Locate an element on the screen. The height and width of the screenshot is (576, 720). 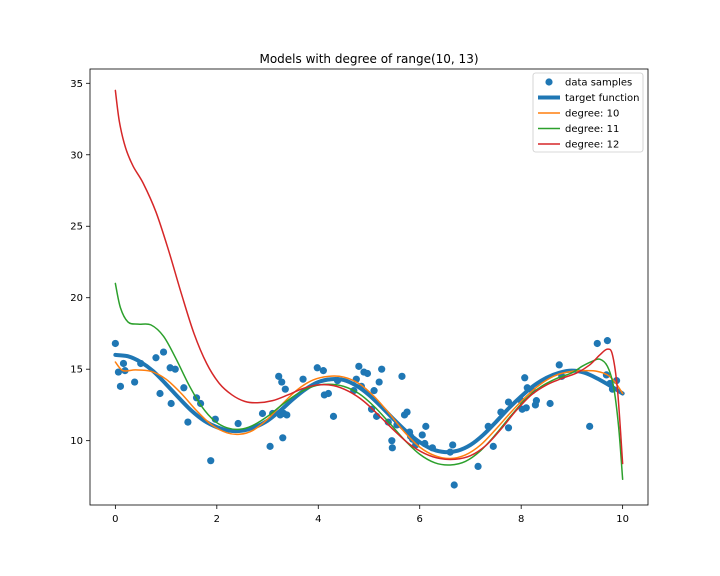
legend-entry-data-samples: data samples is located at coordinates (588, 83).